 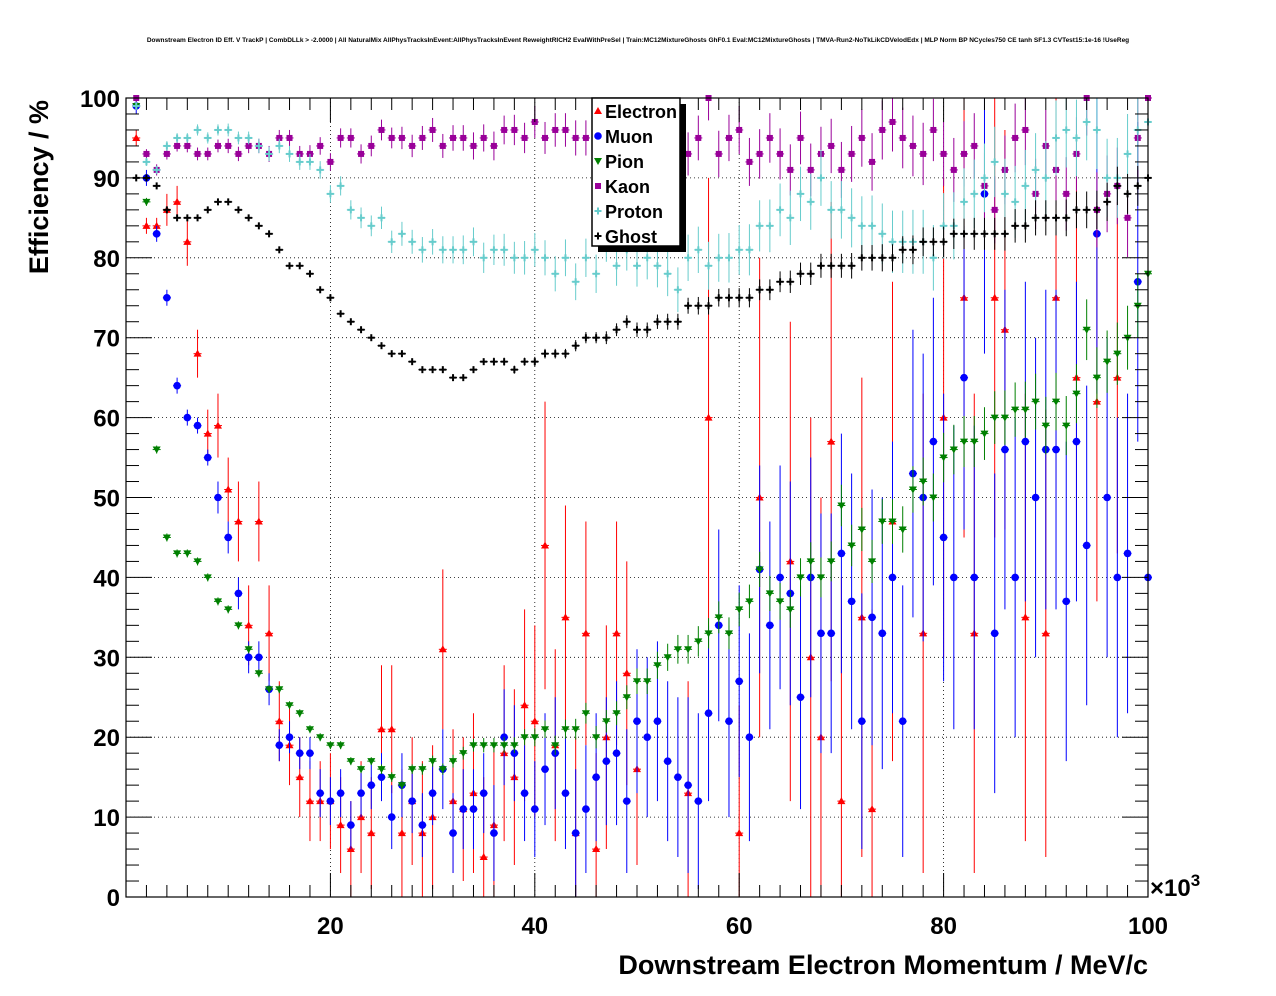 What do you see at coordinates (634, 212) in the screenshot?
I see `legend-label-proton: Proton` at bounding box center [634, 212].